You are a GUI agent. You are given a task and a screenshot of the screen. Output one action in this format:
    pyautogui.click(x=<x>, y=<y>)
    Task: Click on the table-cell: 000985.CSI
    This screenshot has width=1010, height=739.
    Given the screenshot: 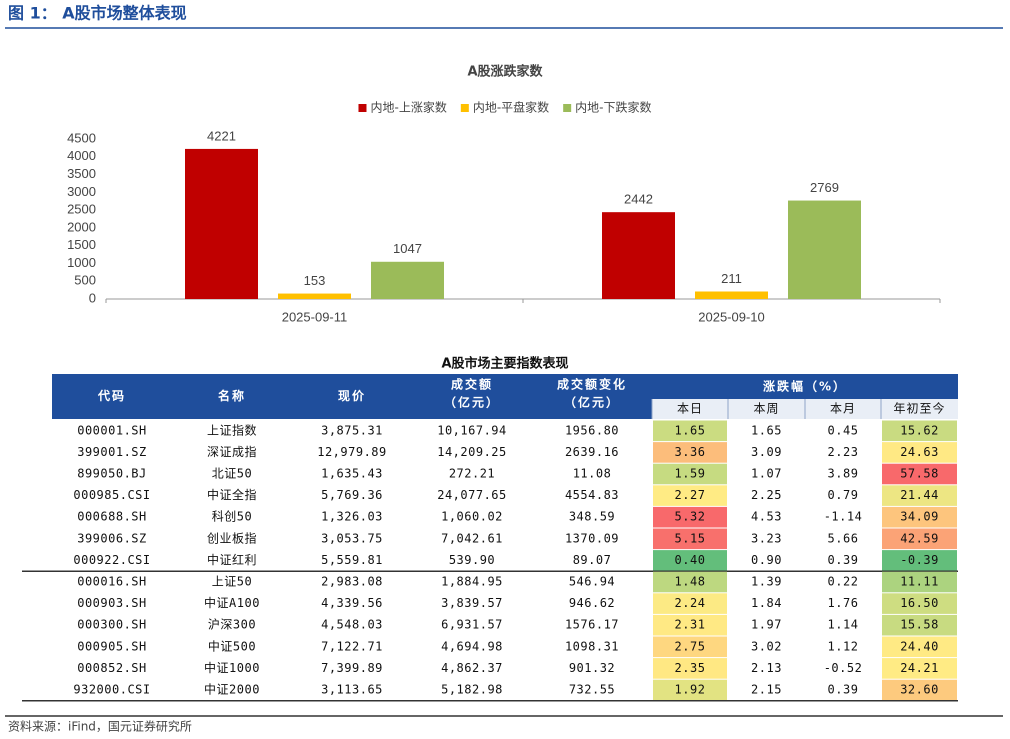 What is the action you would take?
    pyautogui.click(x=111, y=495)
    